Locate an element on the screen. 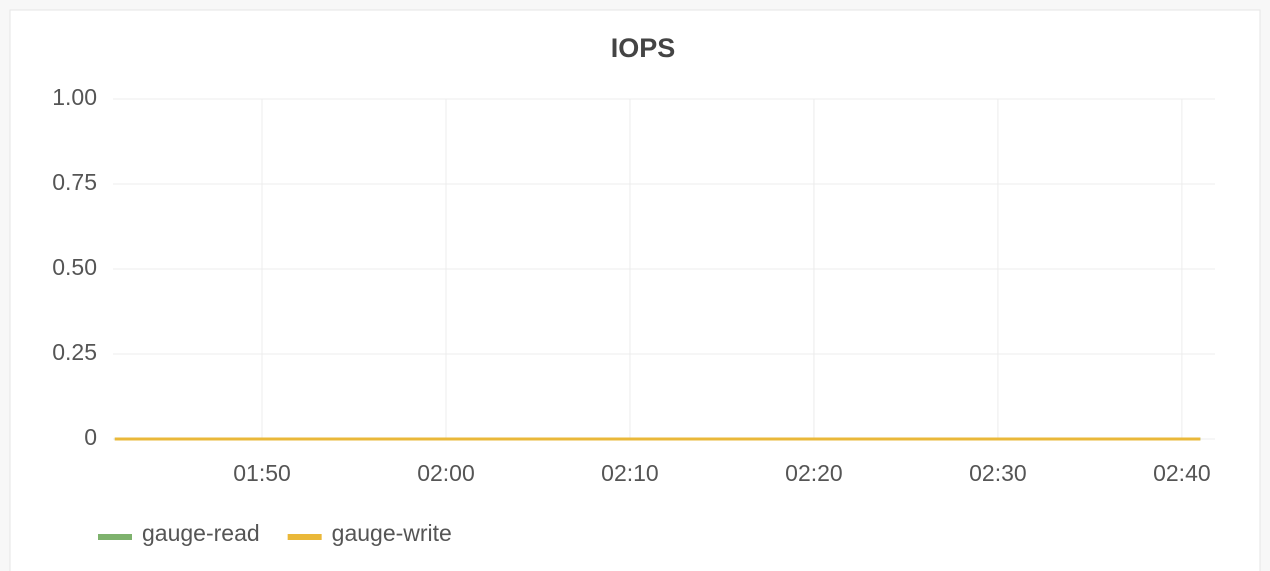 This screenshot has height=571, width=1270. legend-label: gauge-read is located at coordinates (201, 533).